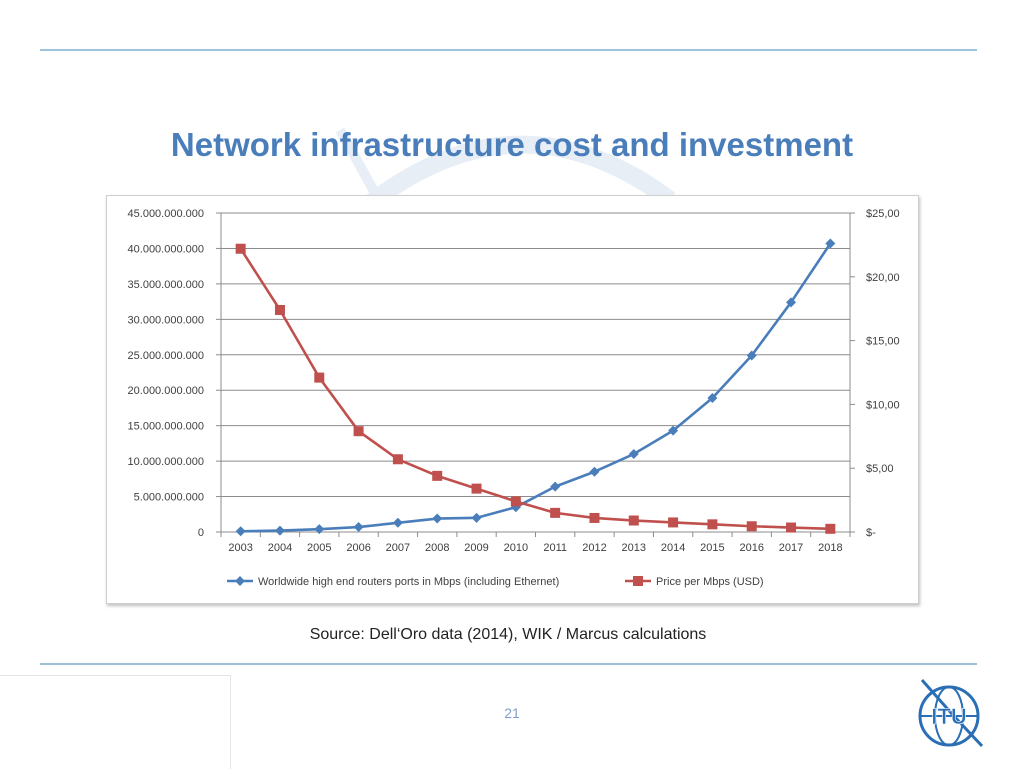  I want to click on top-divider, so click(508, 50).